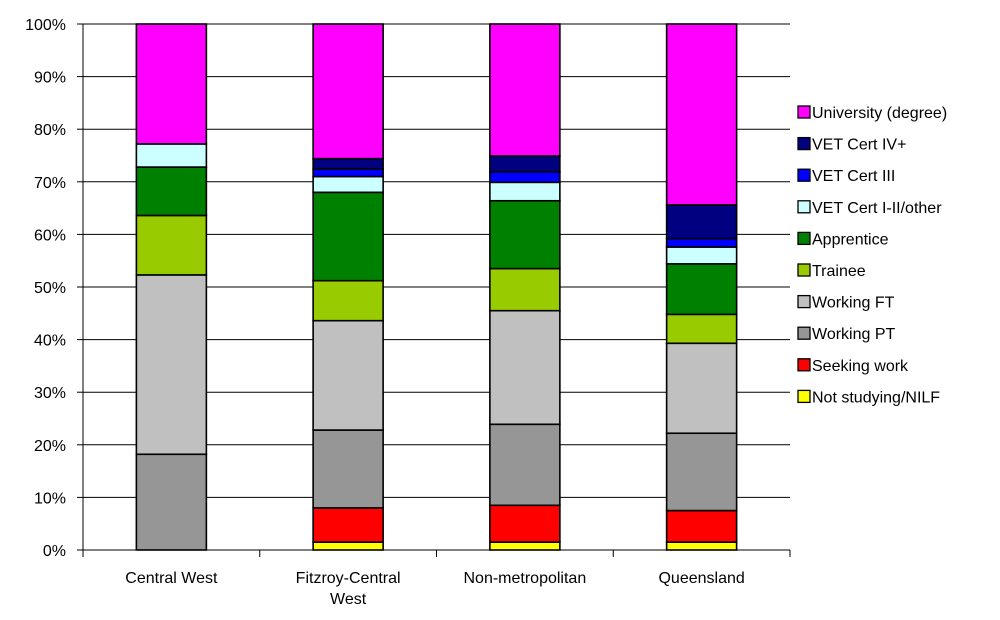 The width and height of the screenshot is (1000, 620). I want to click on legend-item: VET Cert IV+, so click(851, 145).